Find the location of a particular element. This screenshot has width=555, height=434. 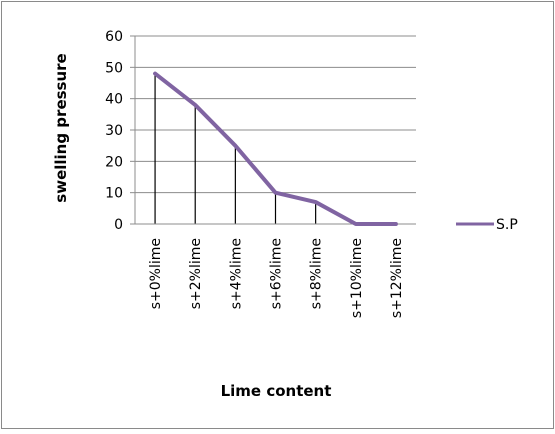

y-tick-label: 40 is located at coordinates (114, 100).